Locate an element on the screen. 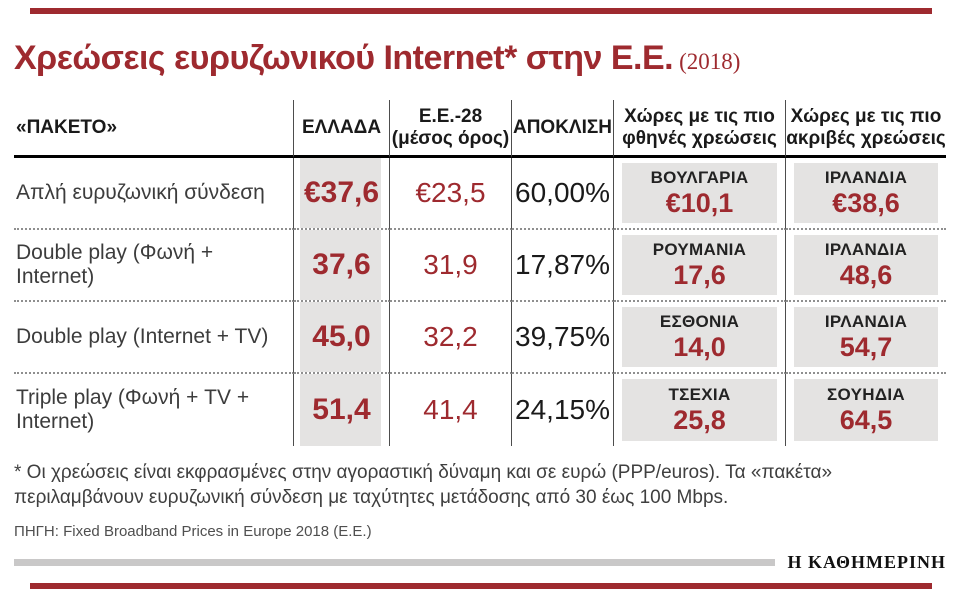 This screenshot has height=600, width=960. row-package-label: Απλή ευρυζωνική σύνδεση is located at coordinates (154, 194).